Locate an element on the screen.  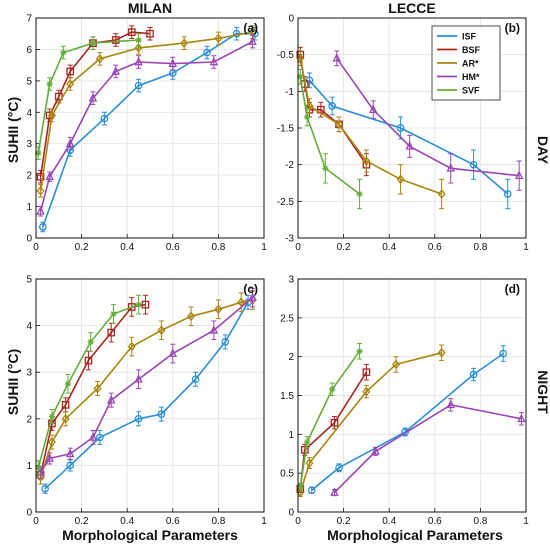
panel-letter: (d) is located at coordinates (512, 289).